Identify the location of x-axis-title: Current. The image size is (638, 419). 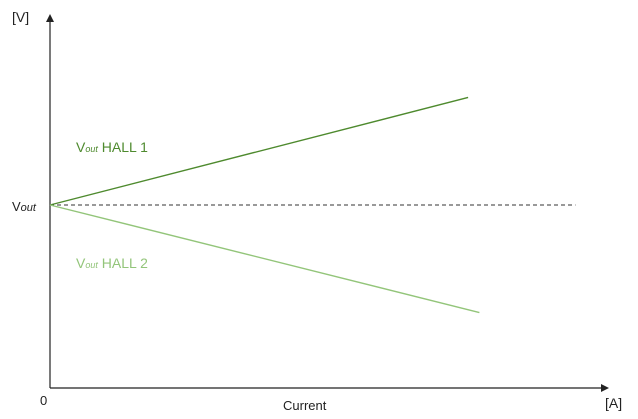
(305, 405).